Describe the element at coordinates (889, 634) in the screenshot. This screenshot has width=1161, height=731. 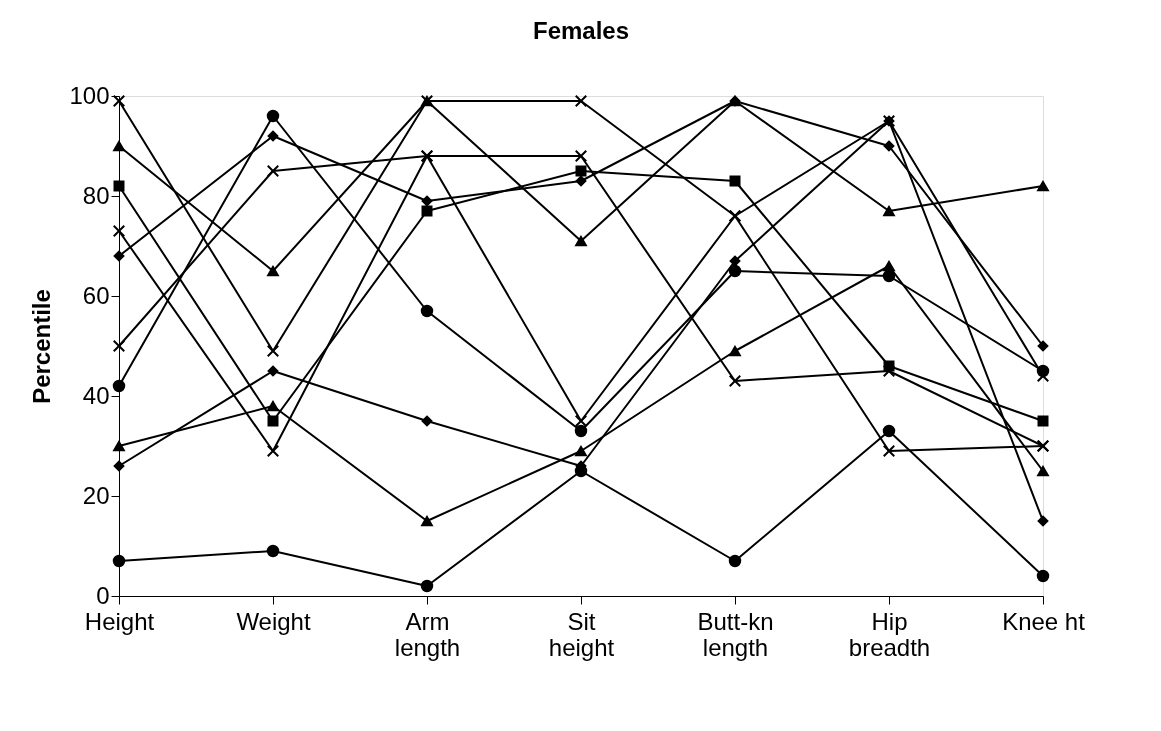
I see `x-tick-label: Hip breadth` at that location.